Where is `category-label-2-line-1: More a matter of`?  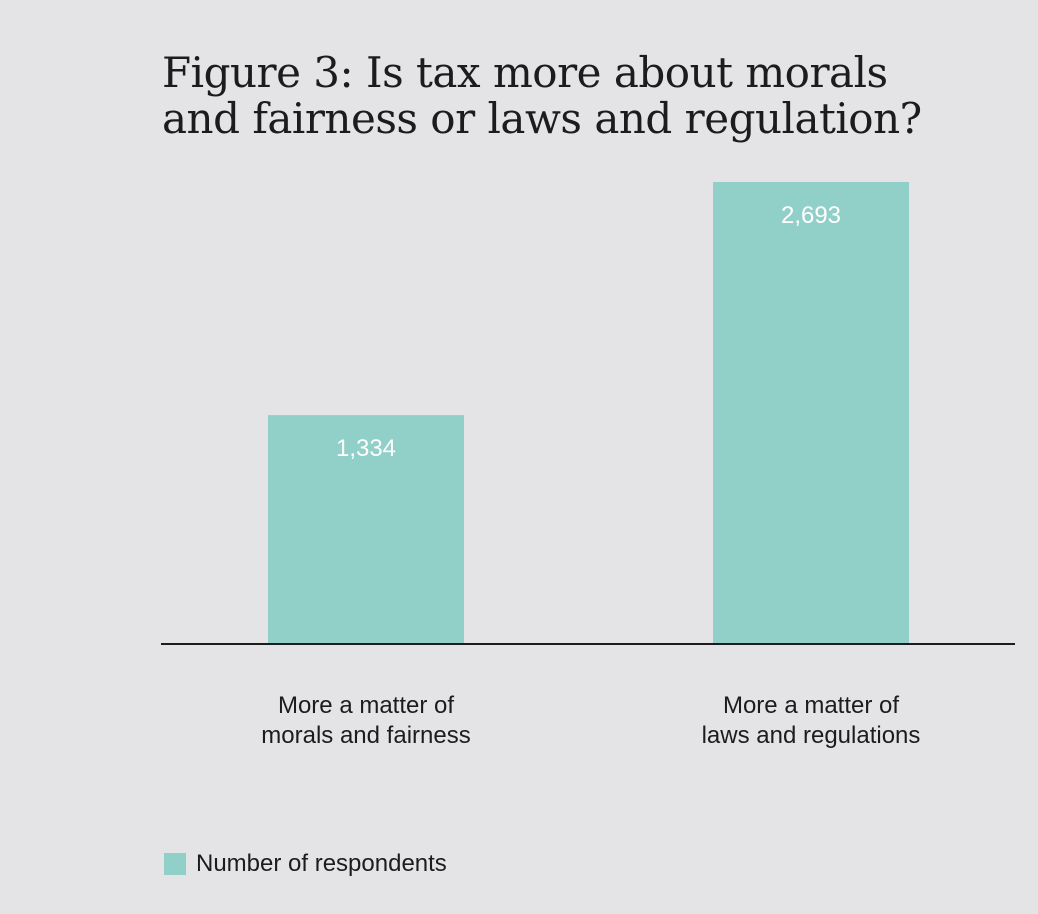
category-label-2-line-1: More a matter of is located at coordinates (811, 705).